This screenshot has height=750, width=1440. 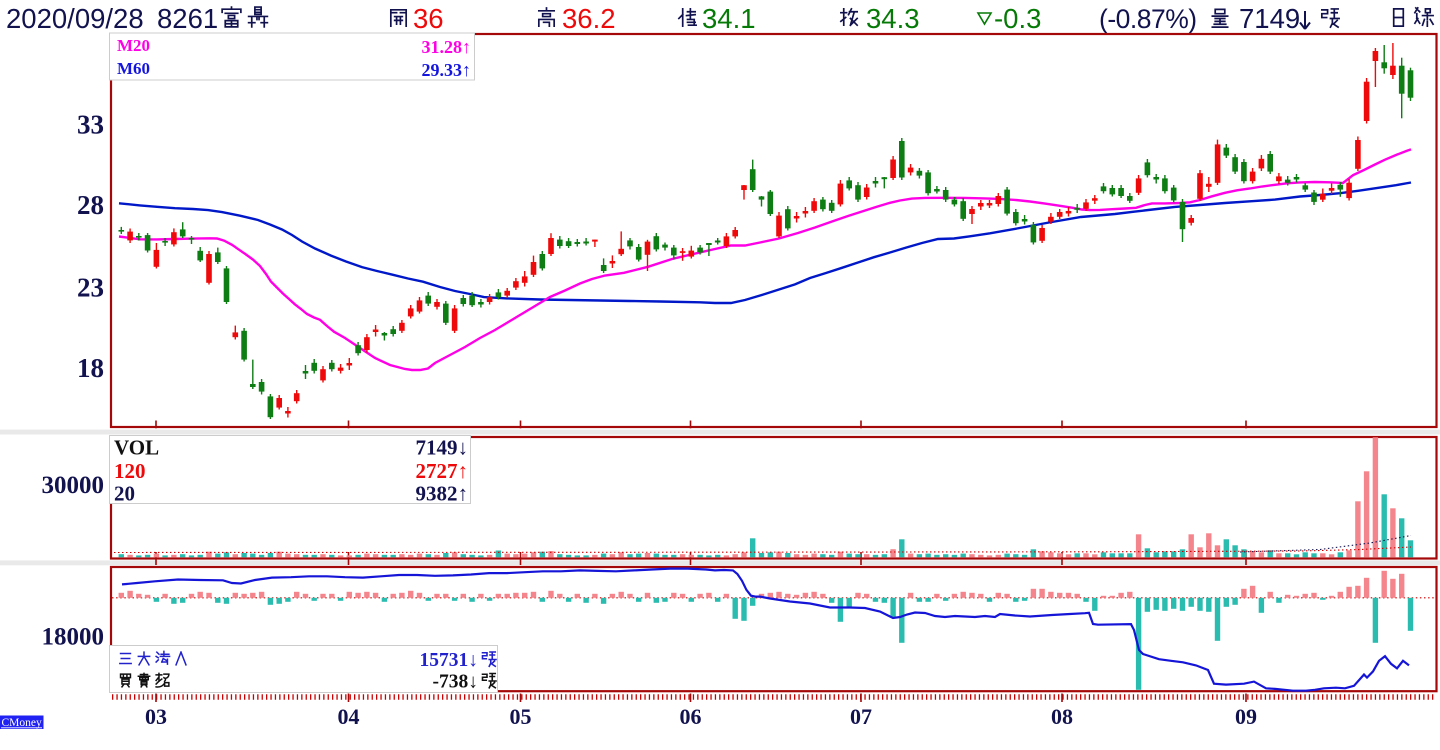 I want to click on svg-text: -0.3, so click(x=1017, y=18).